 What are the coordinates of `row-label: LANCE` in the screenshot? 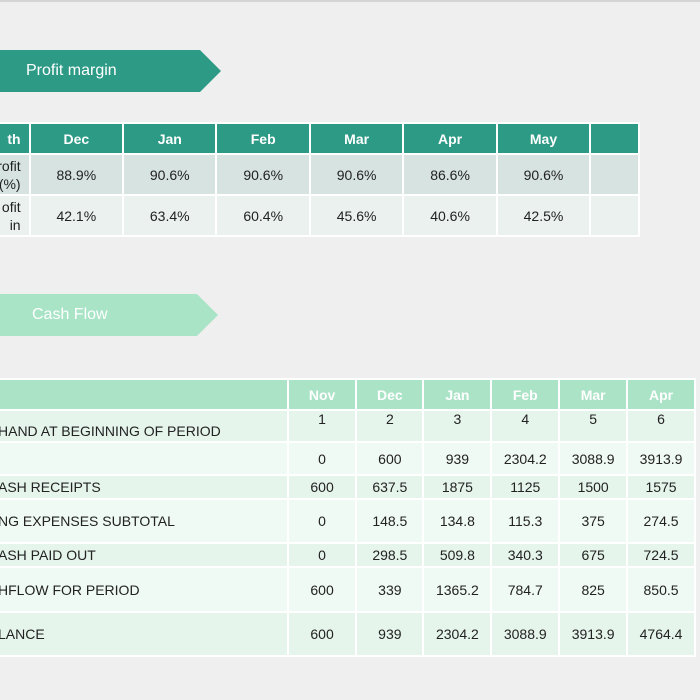 It's located at (144, 634).